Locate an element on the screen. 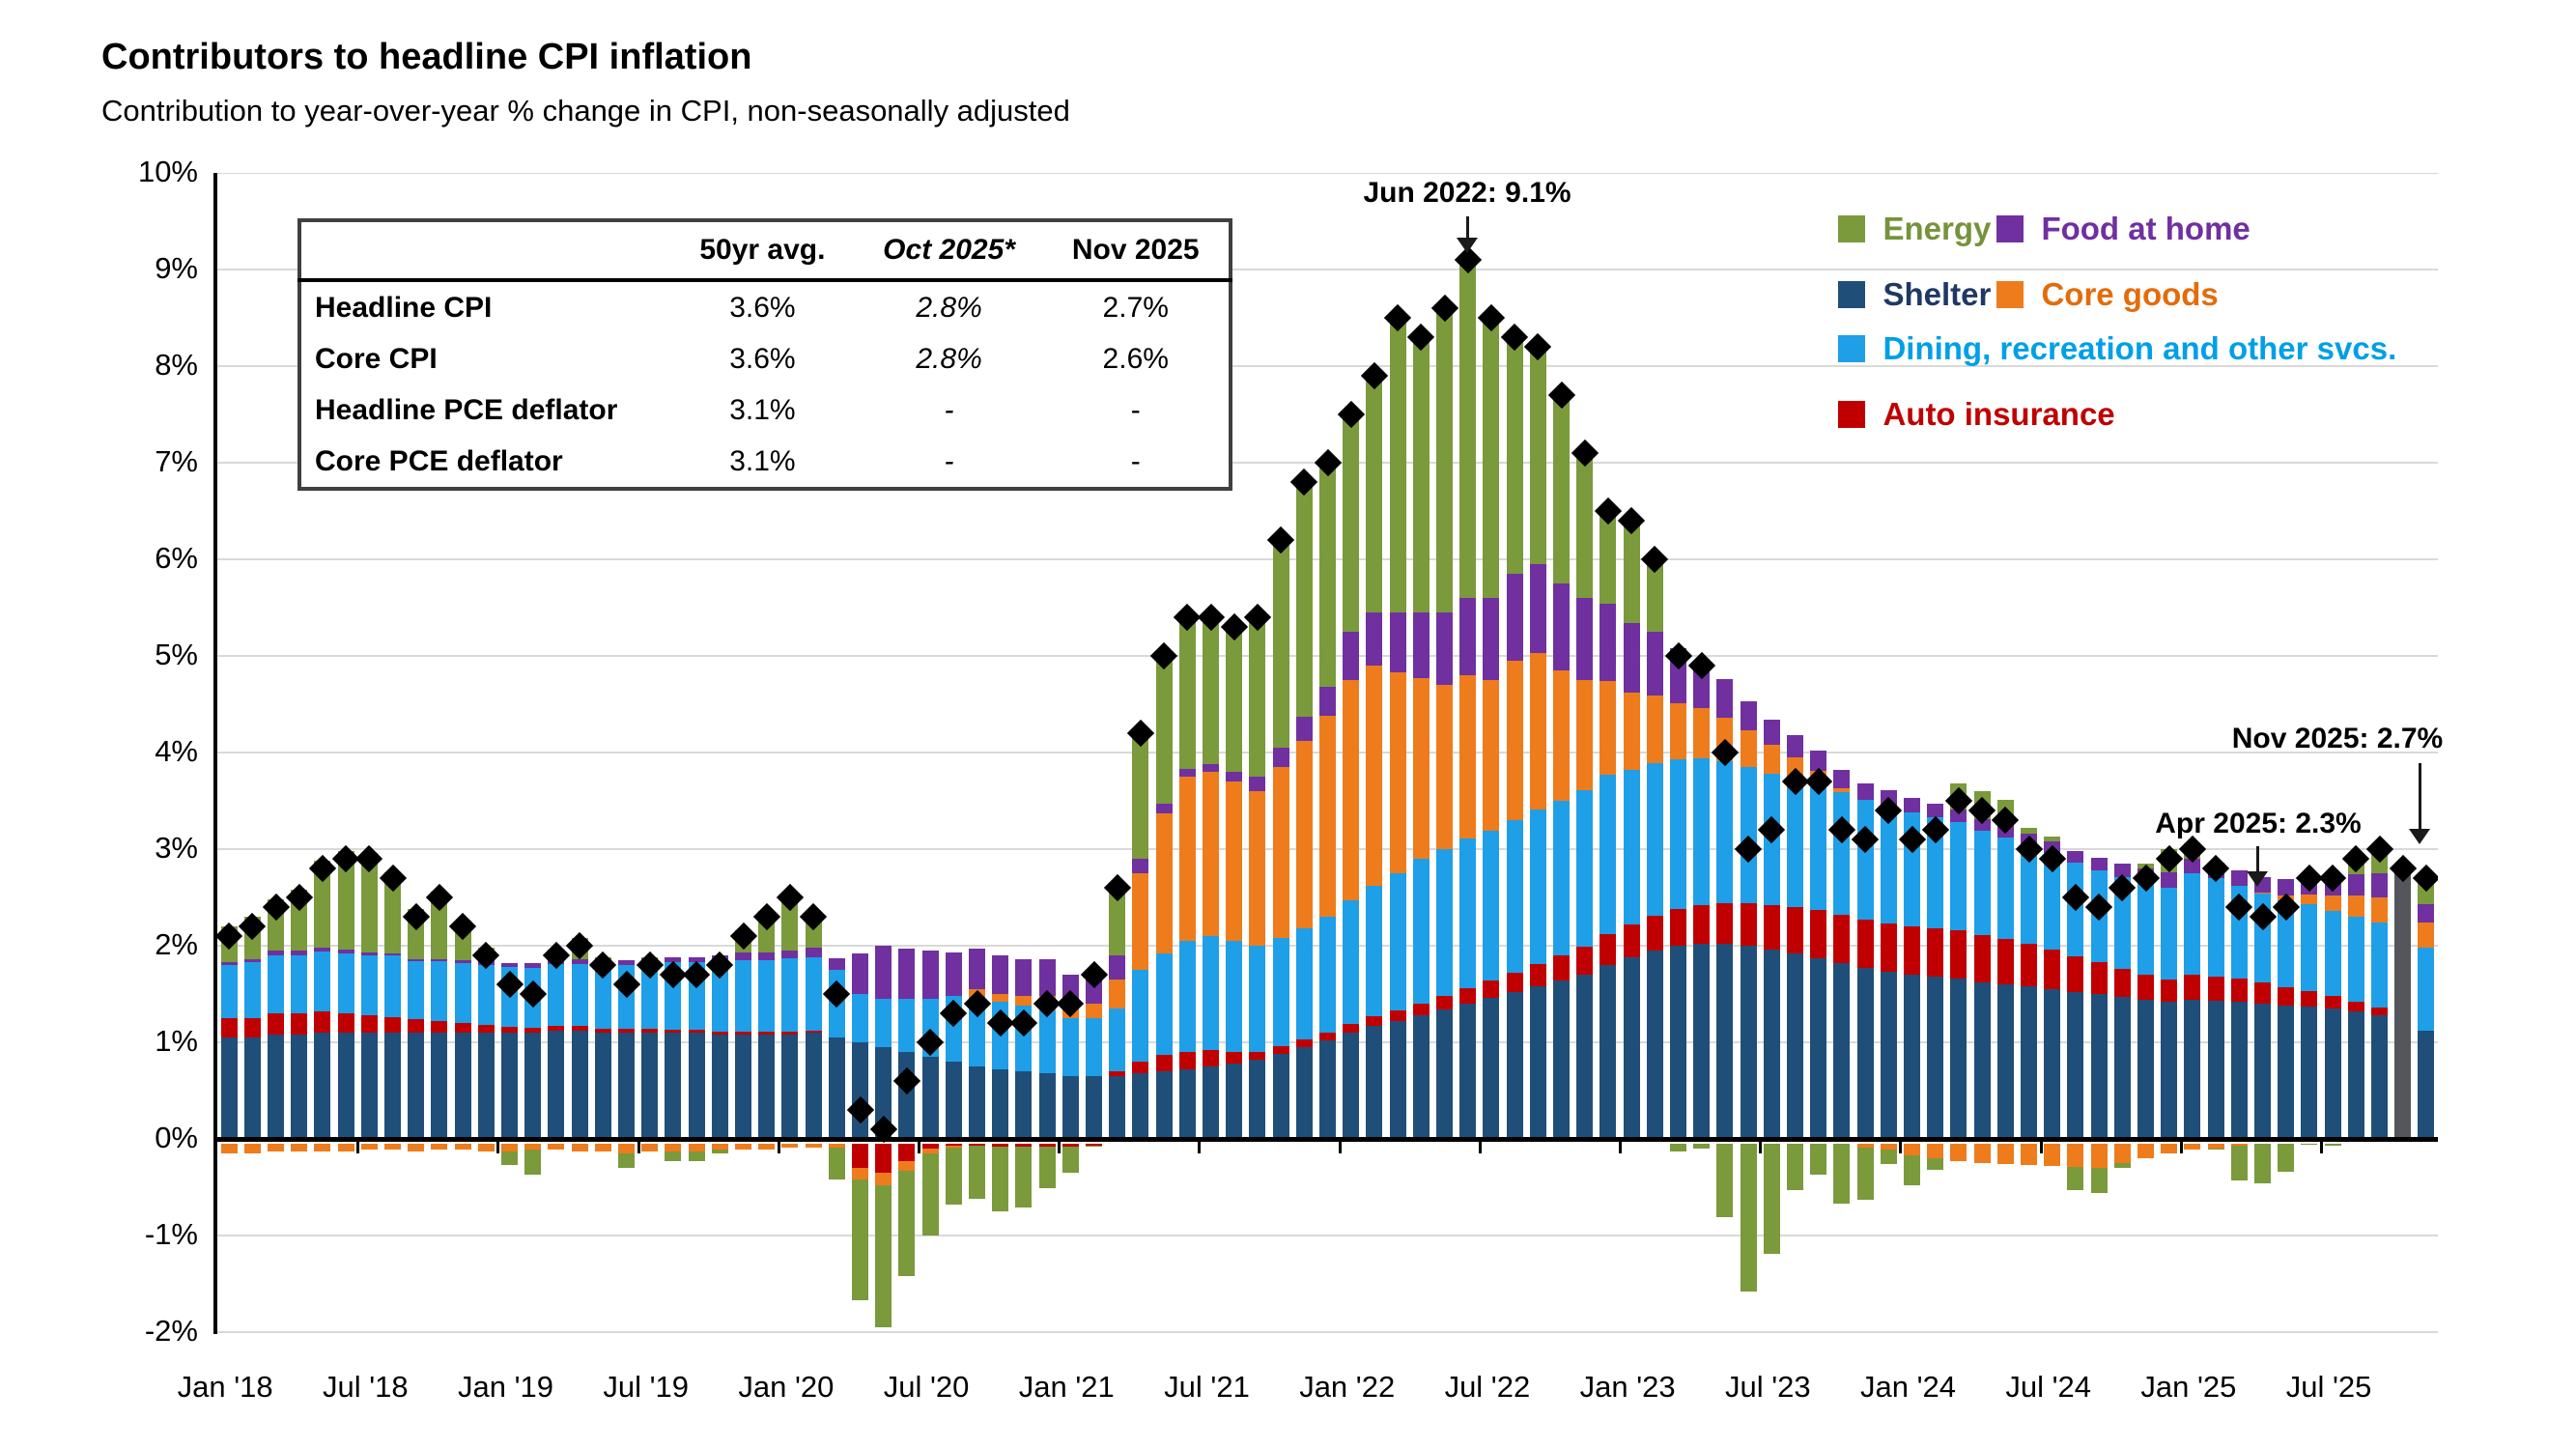 The image size is (2576, 1449). y-axis-label: 4% is located at coordinates (176, 751).